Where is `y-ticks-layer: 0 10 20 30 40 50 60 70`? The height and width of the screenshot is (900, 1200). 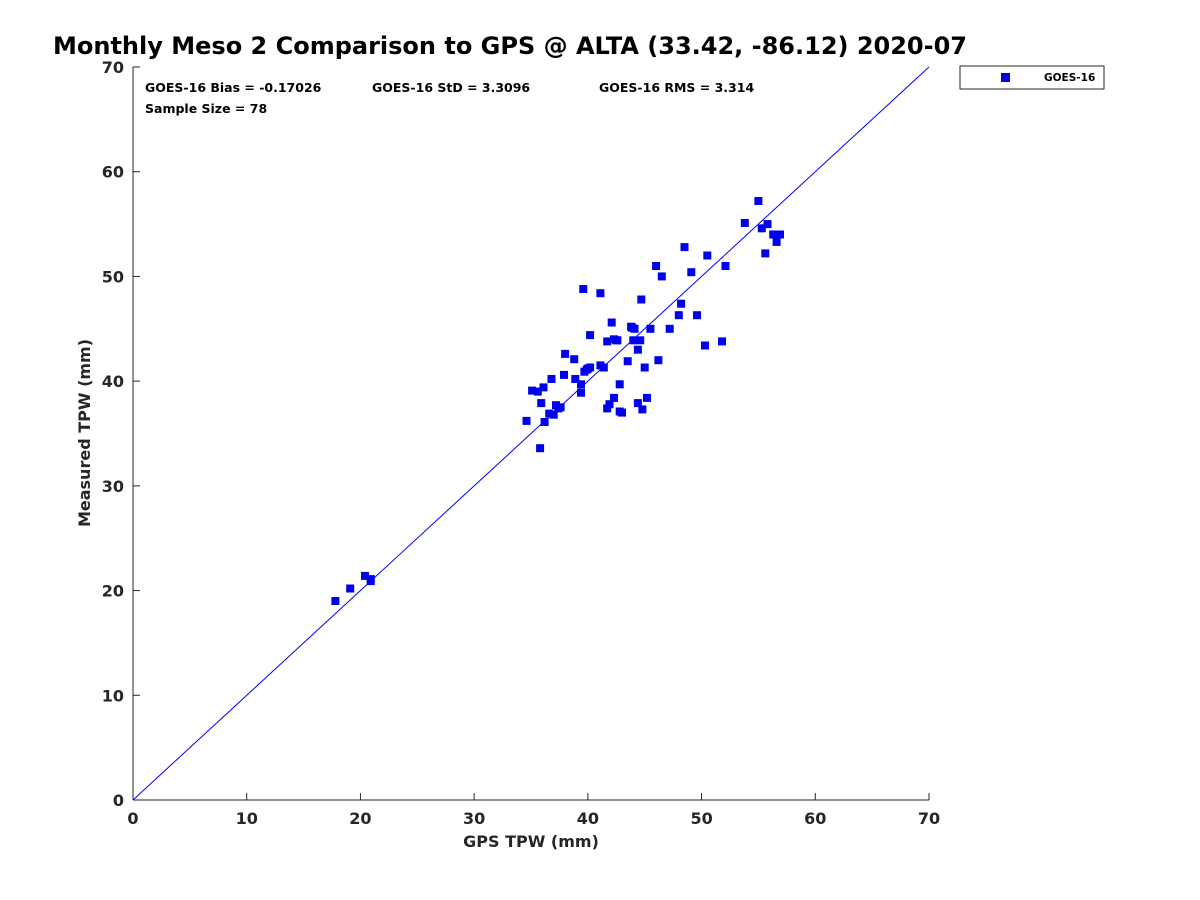
y-ticks-layer: 0 10 20 30 40 50 60 70 is located at coordinates (121, 434).